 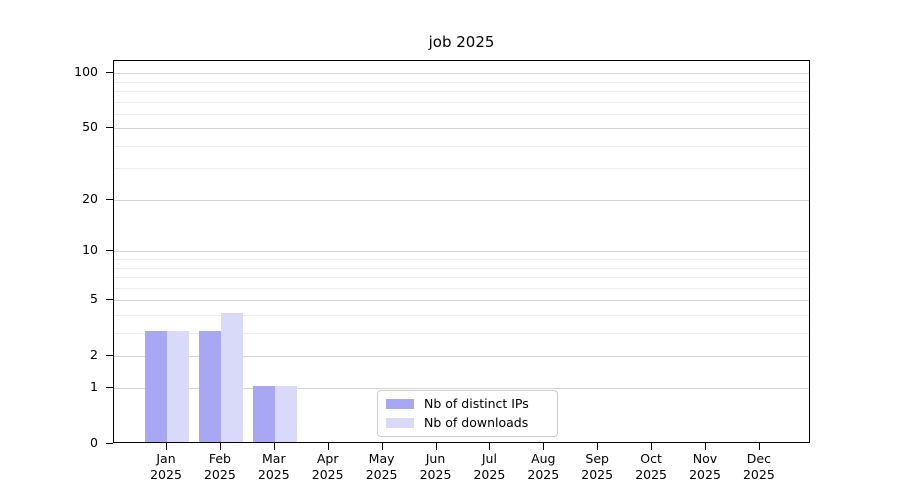 I want to click on bar-distinct-ips-feb, so click(x=209, y=386).